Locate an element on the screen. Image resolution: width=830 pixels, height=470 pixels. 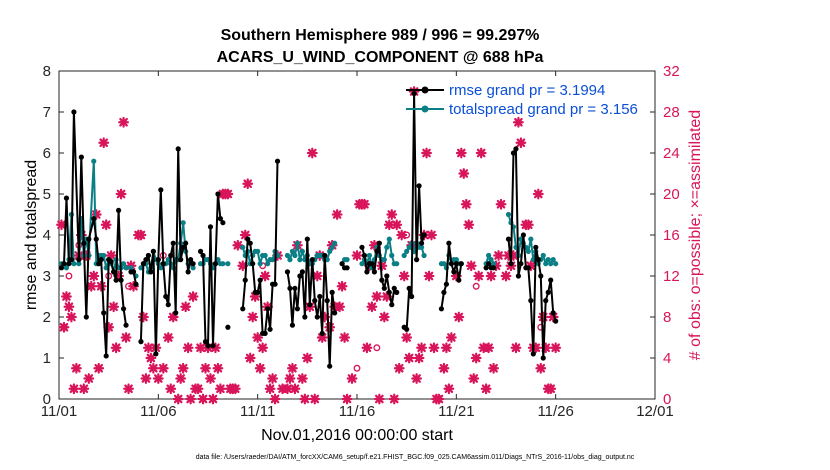
legend-totalspread-marker is located at coordinates (425, 109).